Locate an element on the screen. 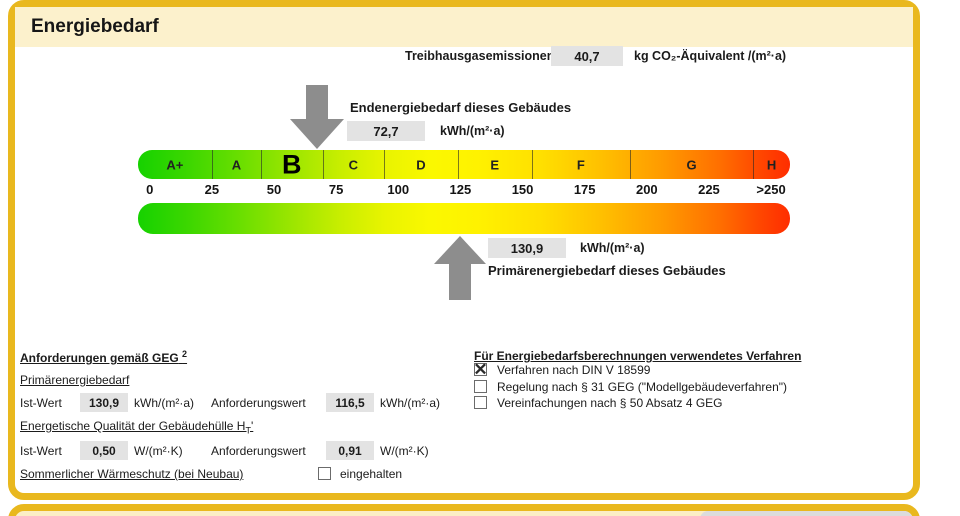 The width and height of the screenshot is (960, 516). huelle-ist-value-box: 0,50 is located at coordinates (104, 450).